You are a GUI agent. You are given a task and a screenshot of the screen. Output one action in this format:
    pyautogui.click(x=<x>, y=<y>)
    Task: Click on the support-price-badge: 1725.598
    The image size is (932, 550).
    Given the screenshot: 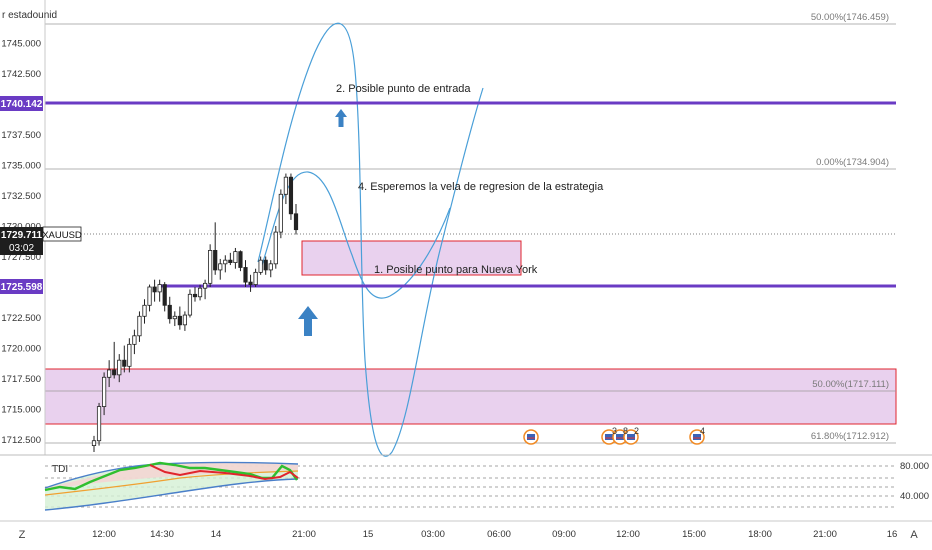 What is the action you would take?
    pyautogui.click(x=21, y=286)
    